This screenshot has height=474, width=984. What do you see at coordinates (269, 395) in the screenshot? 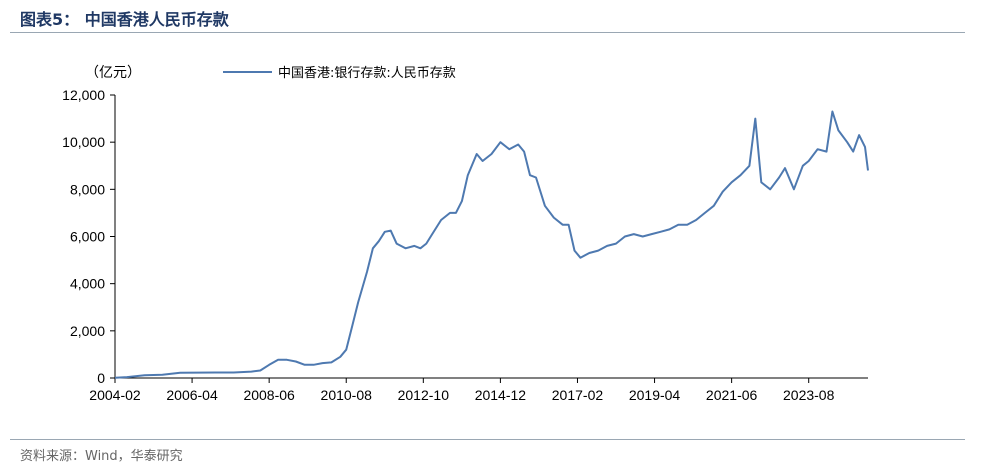
I see `x-tick-label: 2008-06` at bounding box center [269, 395].